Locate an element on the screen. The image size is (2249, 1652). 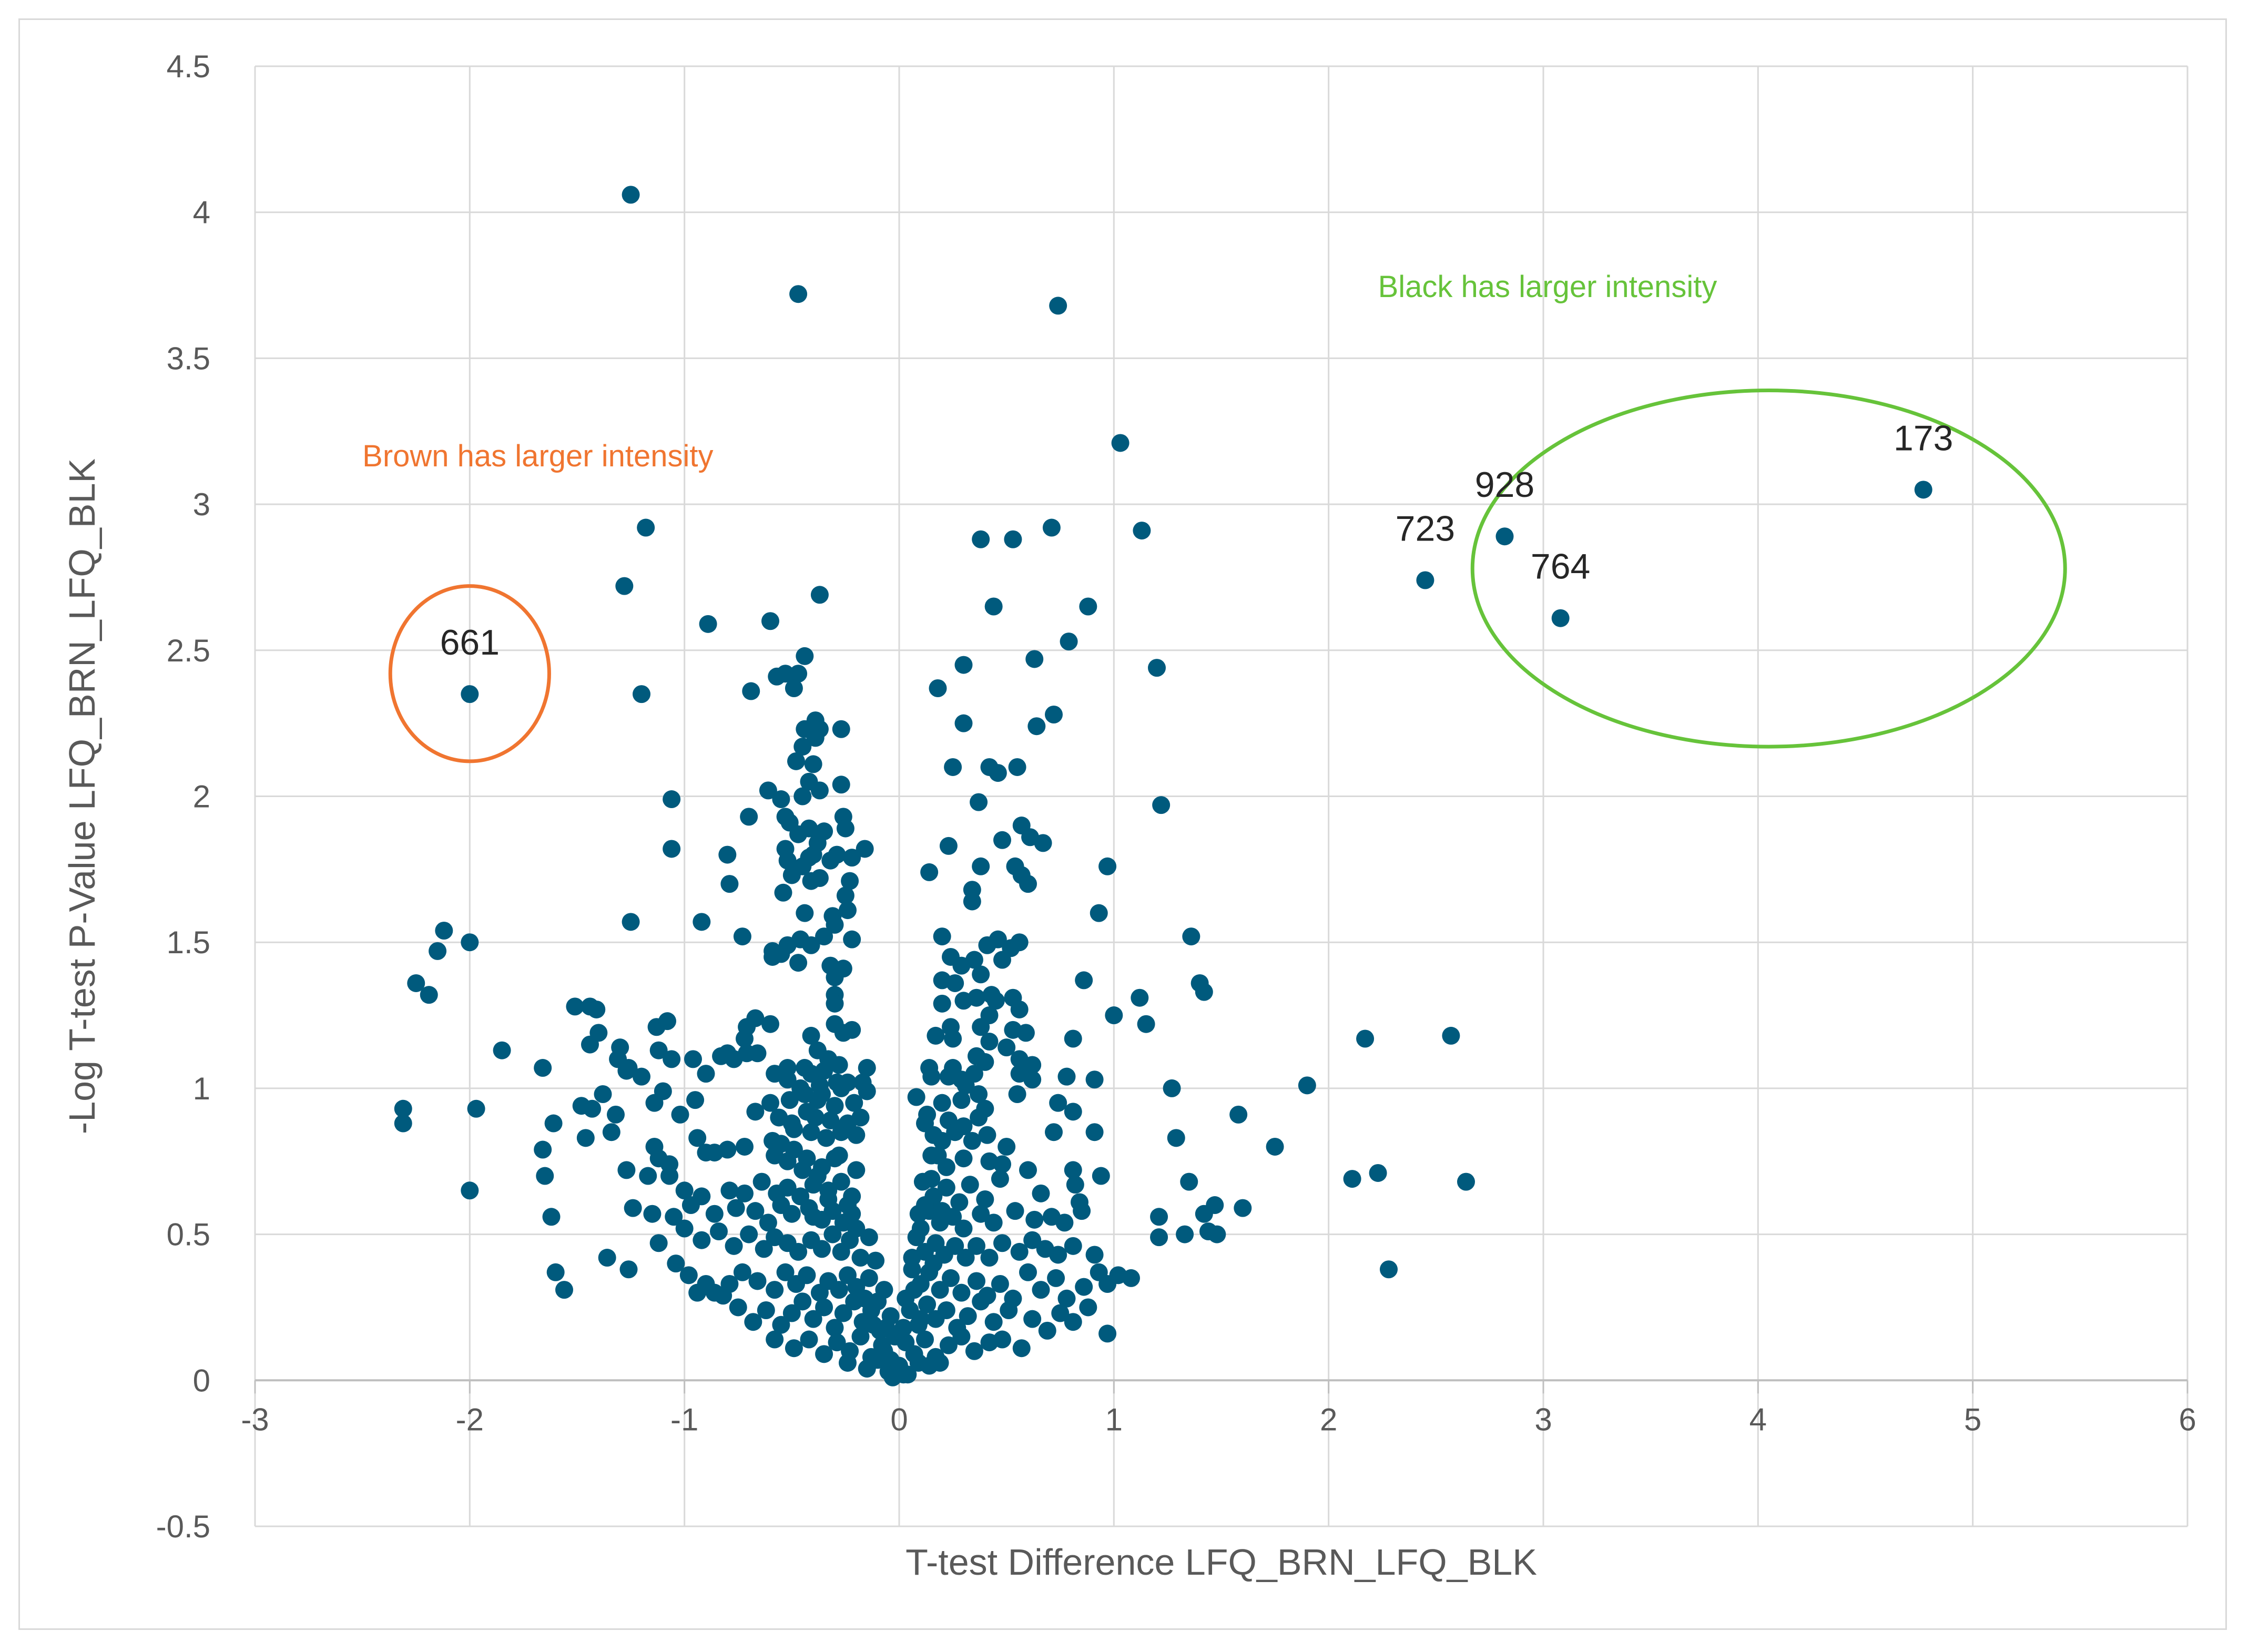
y-tick-label: 3 is located at coordinates (202, 504).